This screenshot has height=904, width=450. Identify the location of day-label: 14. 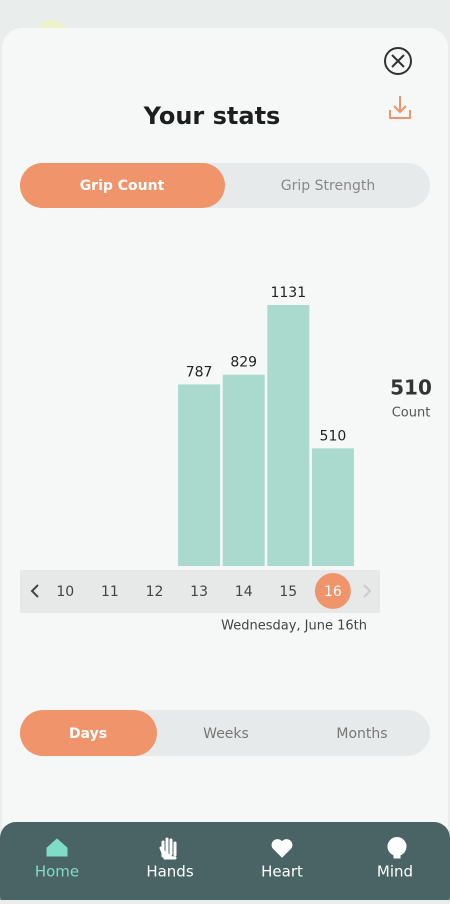
(244, 592).